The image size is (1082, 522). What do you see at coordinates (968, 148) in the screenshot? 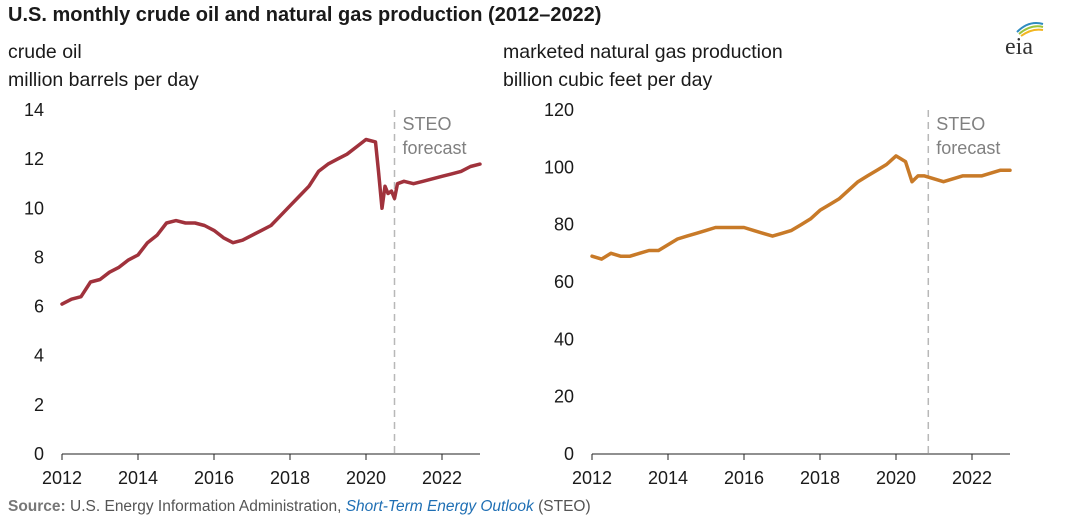
I see `gas-steo-forecast-label: forecast` at bounding box center [968, 148].